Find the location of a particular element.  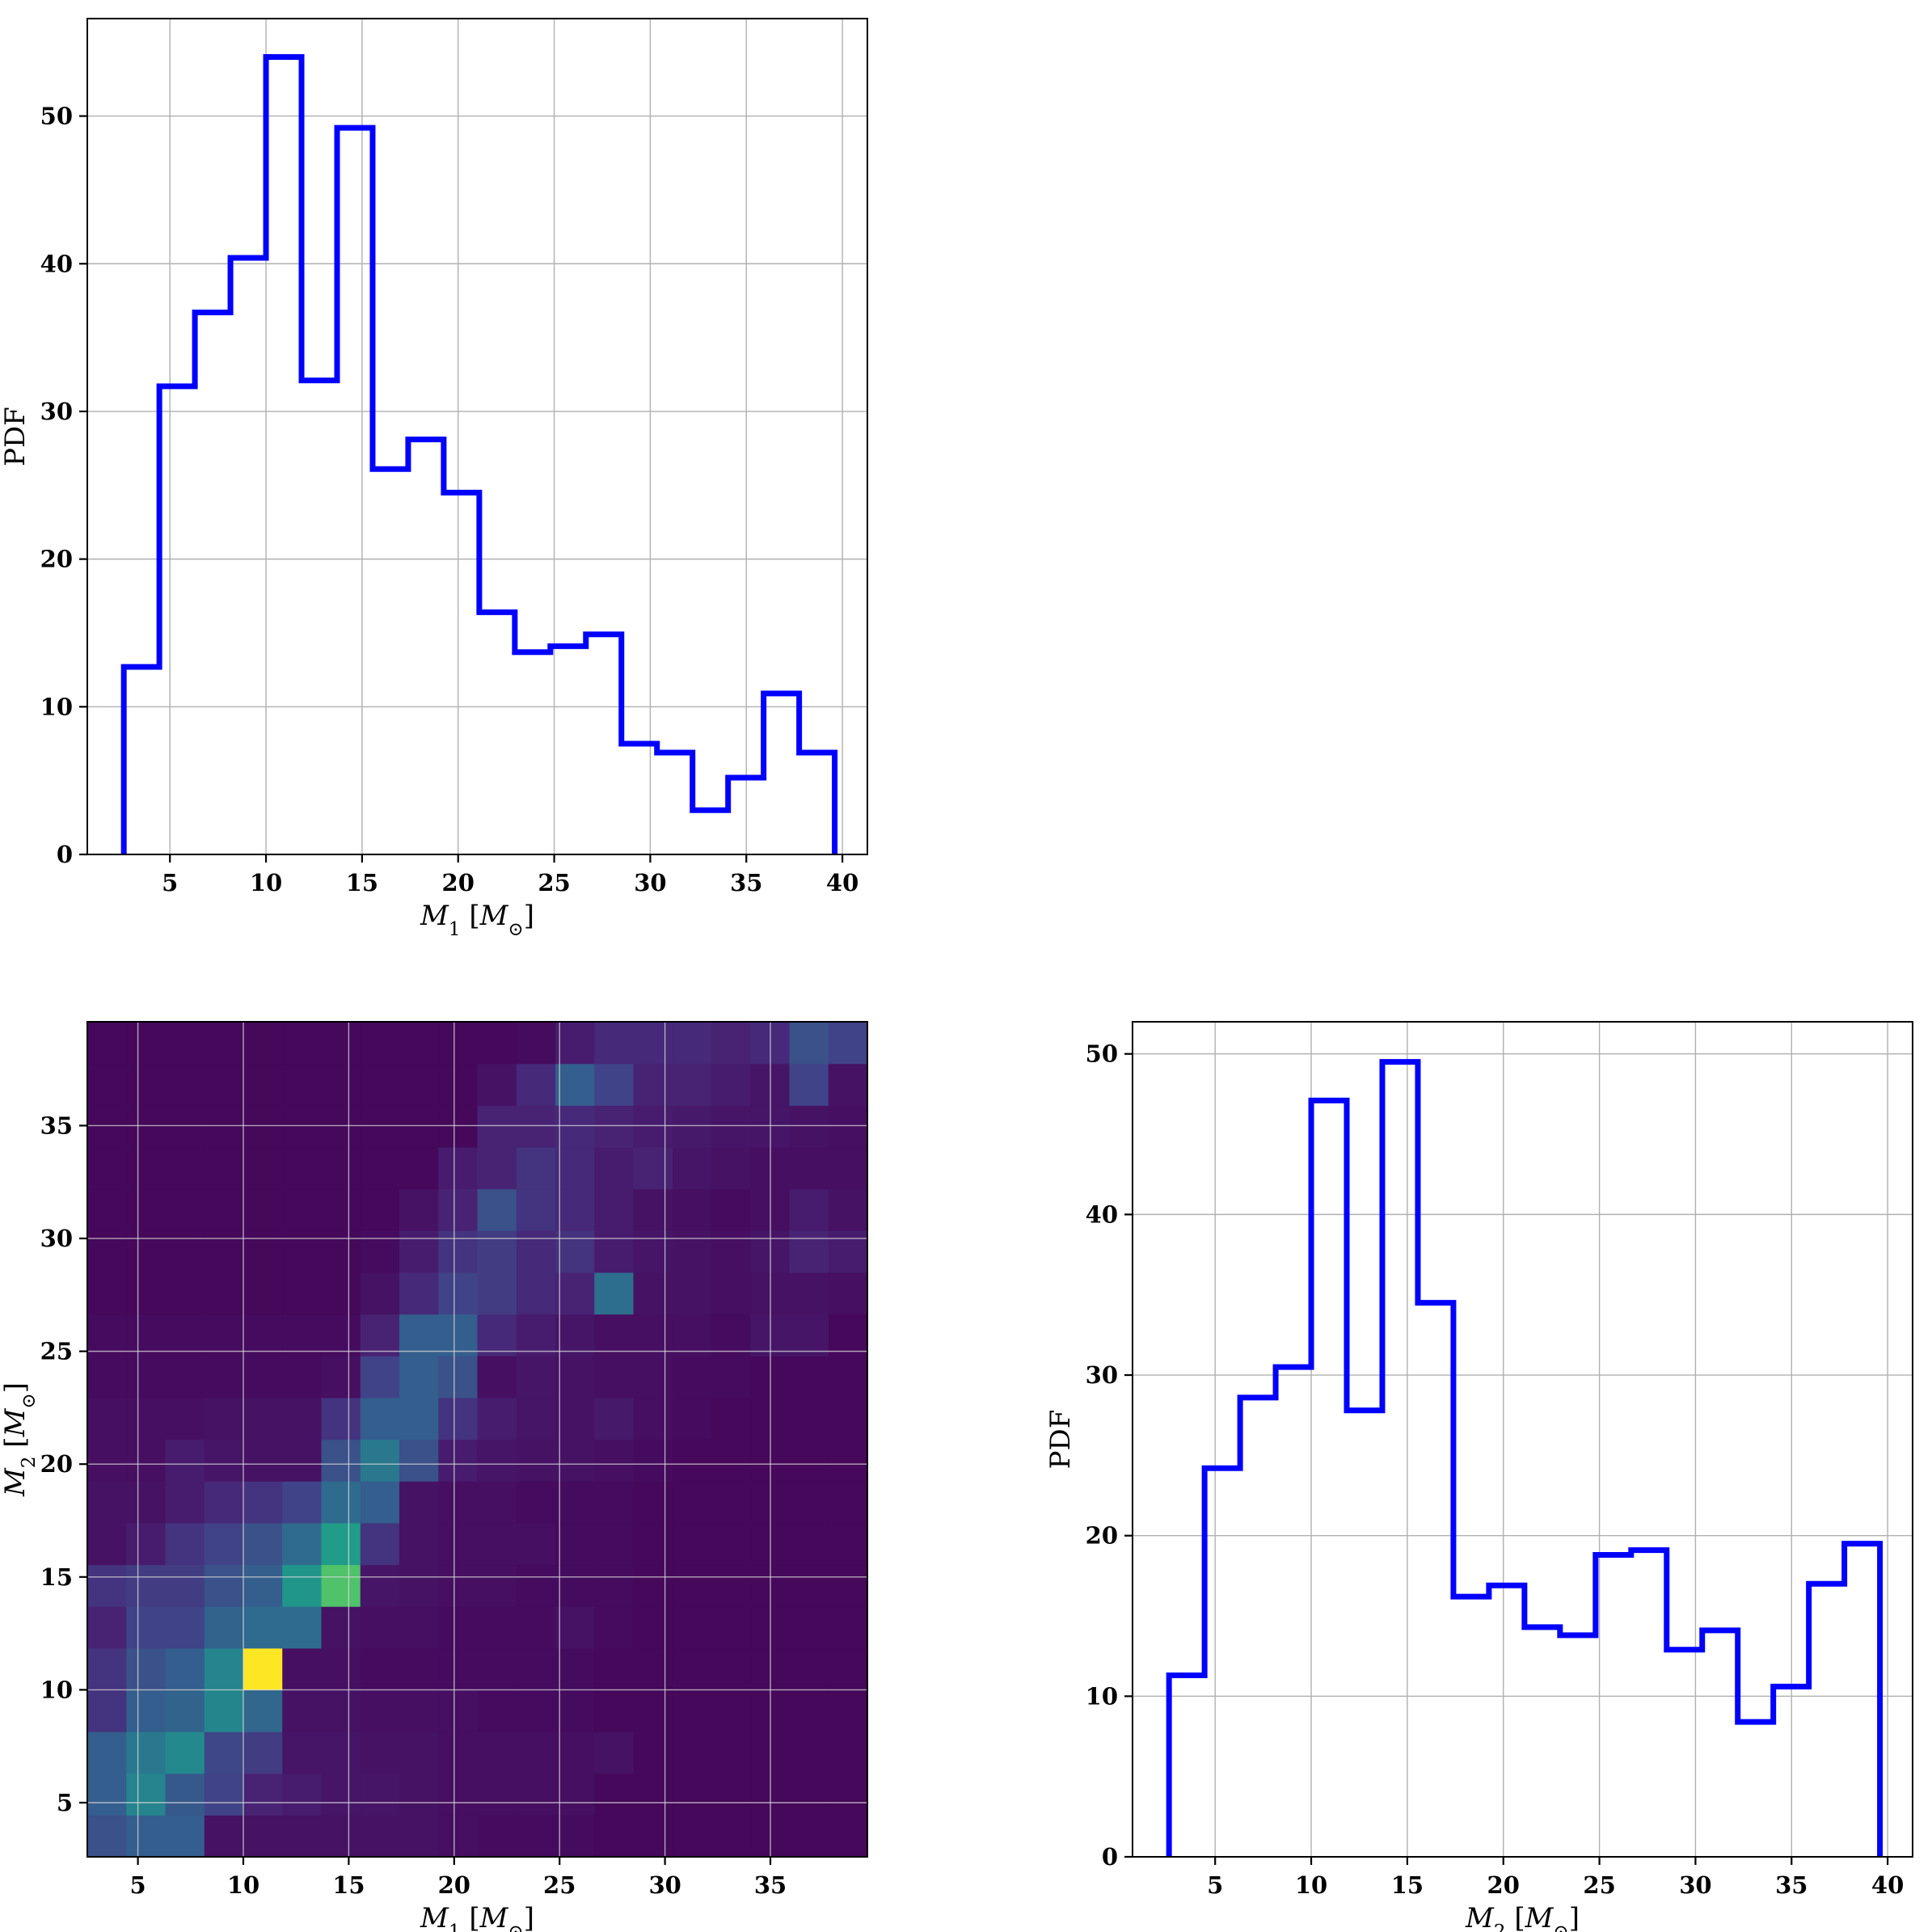

label-subscript: ⊙ is located at coordinates (29, 1400).